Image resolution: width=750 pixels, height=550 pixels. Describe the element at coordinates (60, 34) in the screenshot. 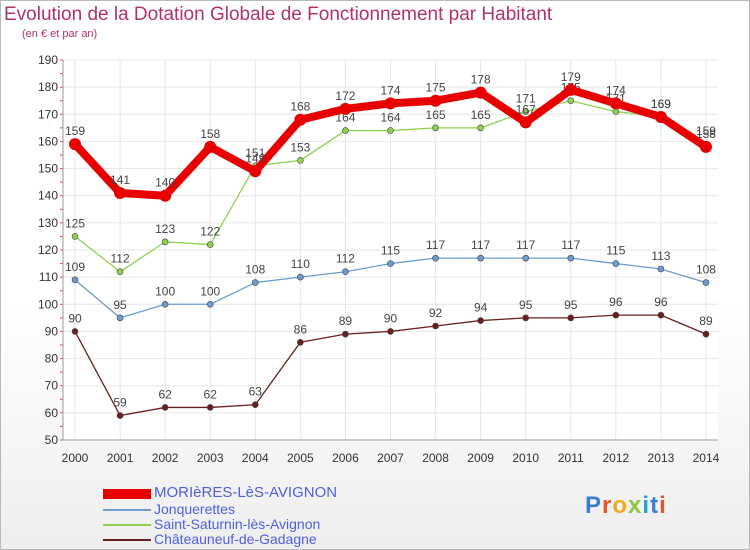

I see `chart-subtitle: (en € et par an)` at that location.